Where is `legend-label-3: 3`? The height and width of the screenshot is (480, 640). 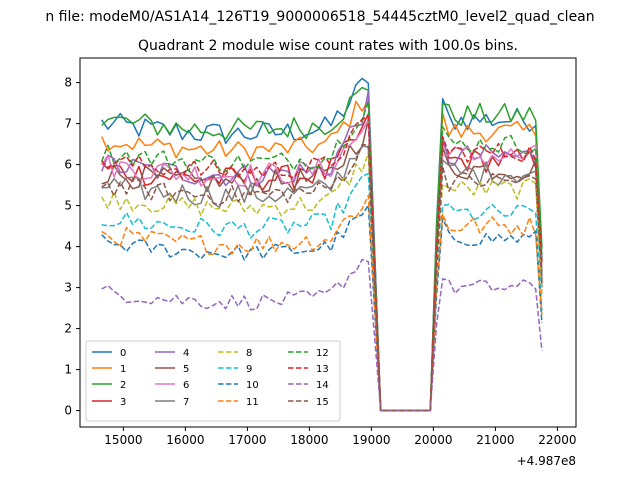 legend-label-3: 3 is located at coordinates (123, 402).